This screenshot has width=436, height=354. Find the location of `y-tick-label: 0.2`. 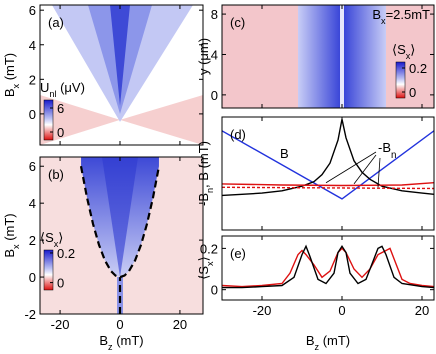

y-tick-label: 0.2 is located at coordinates (209, 248).